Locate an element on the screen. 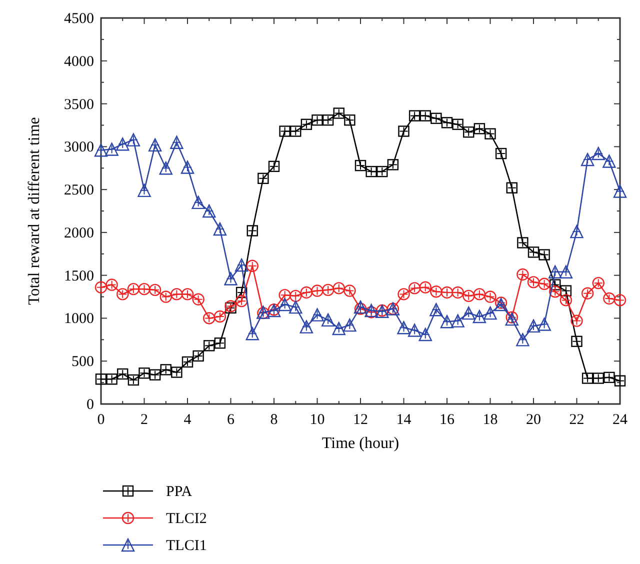  x-tick-label: 18 is located at coordinates (490, 420).